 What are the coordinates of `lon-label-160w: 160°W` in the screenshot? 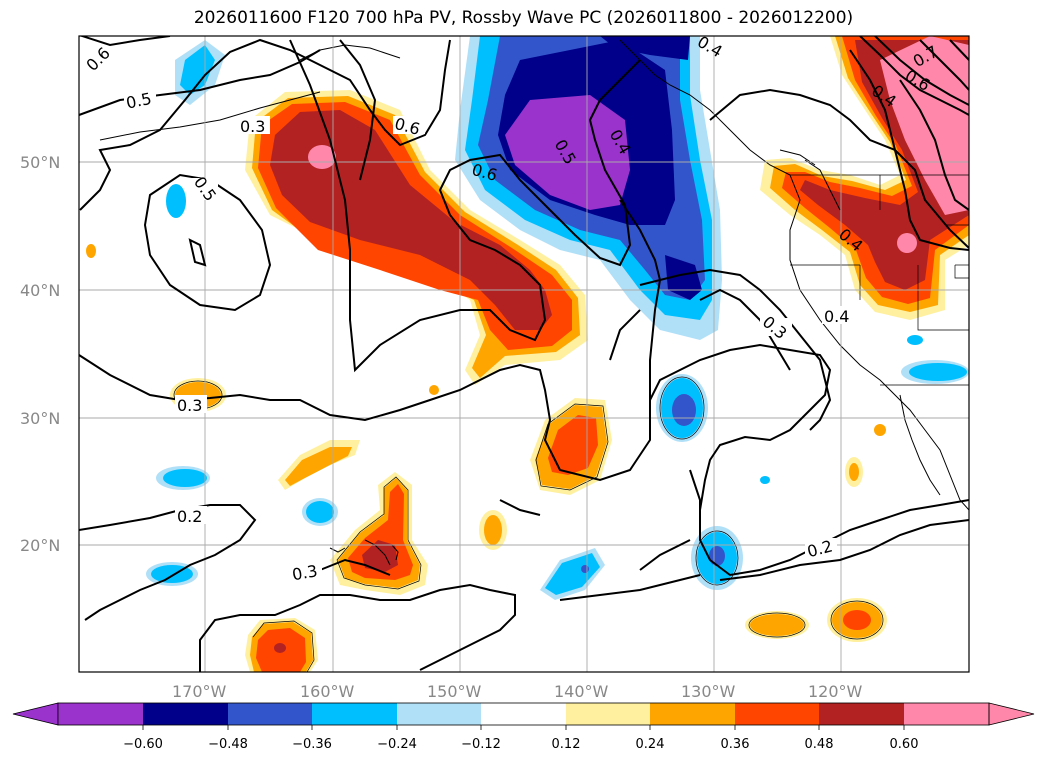 It's located at (327, 691).